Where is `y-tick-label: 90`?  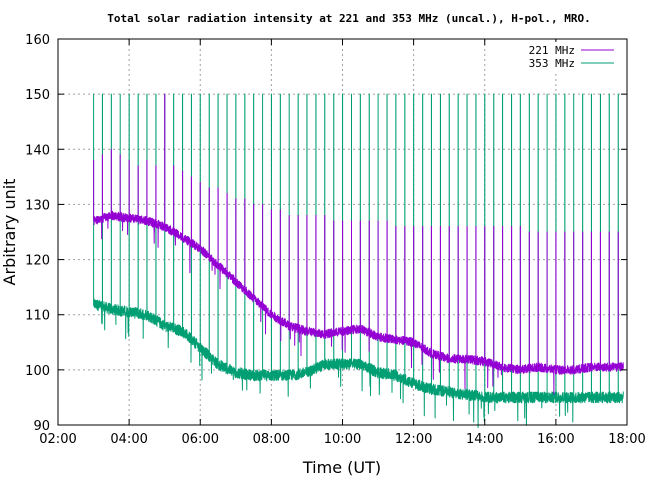 y-tick-label: 90 is located at coordinates (41, 426).